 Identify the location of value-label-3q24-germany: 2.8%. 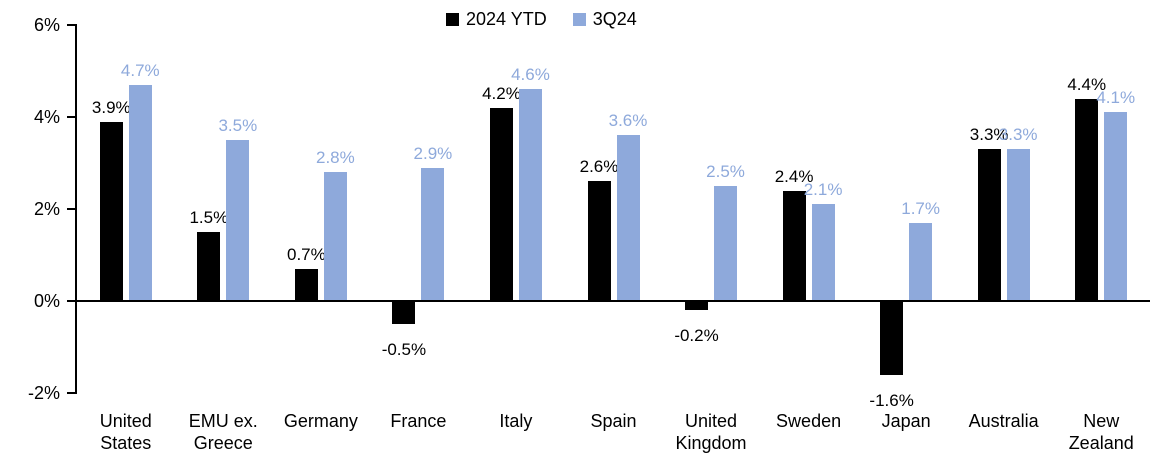
(335, 158).